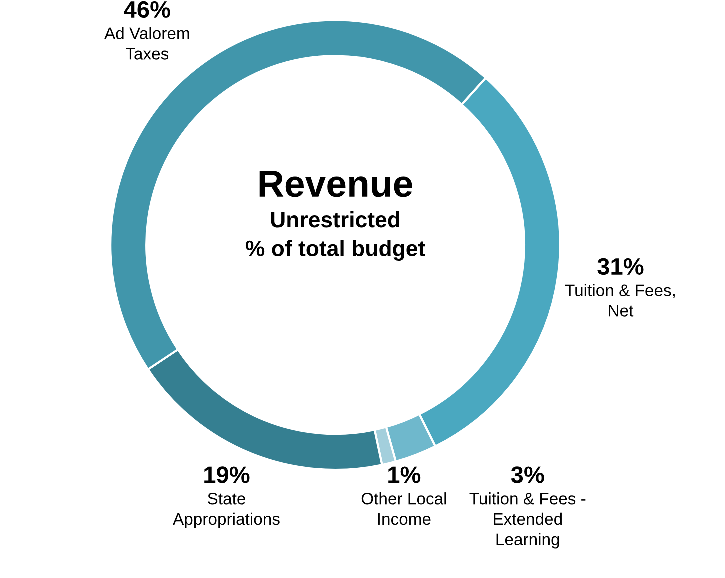 The image size is (725, 578). Describe the element at coordinates (527, 475) in the screenshot. I see `data-label: 3%` at that location.